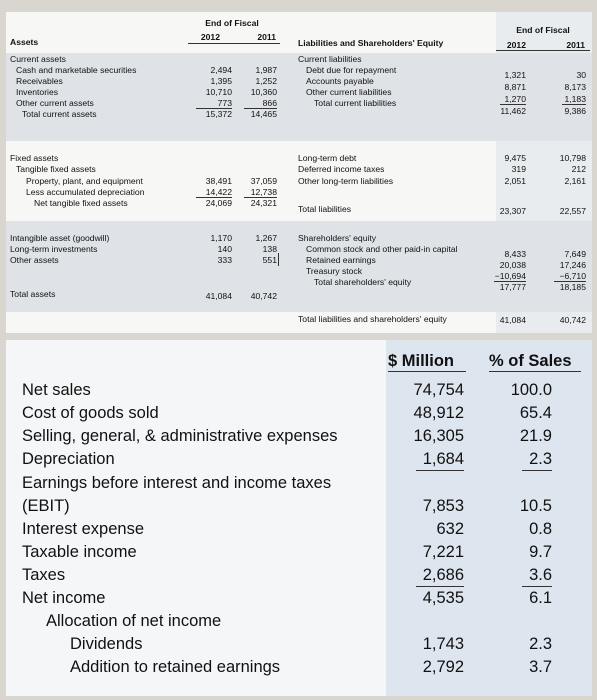  What do you see at coordinates (512, 265) in the screenshot?
I see `retained-bs-2012: 20,038` at bounding box center [512, 265].